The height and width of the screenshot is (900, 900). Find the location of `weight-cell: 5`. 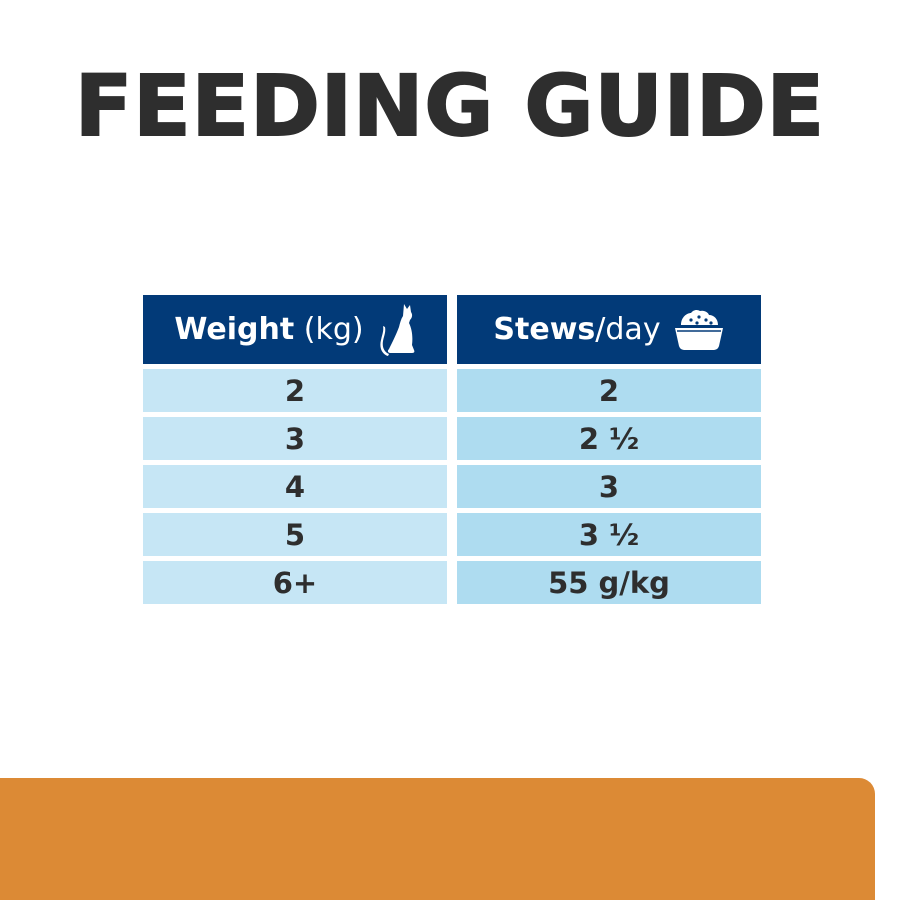

weight-cell: 5 is located at coordinates (295, 534).